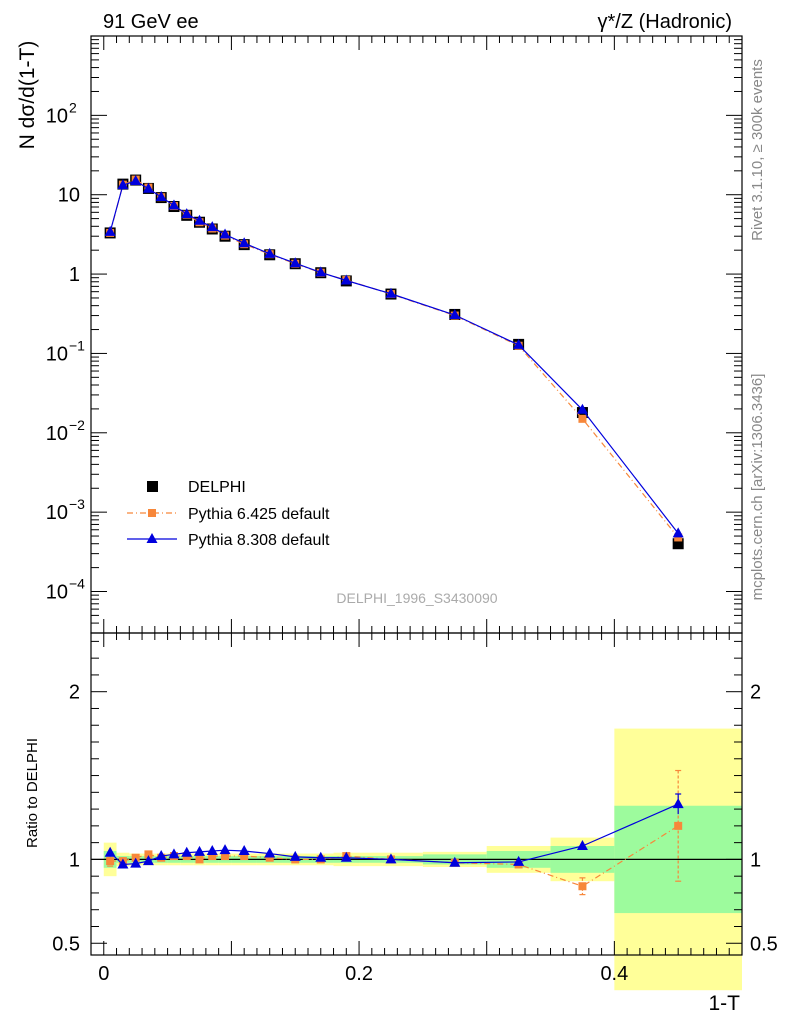  I want to click on ratio-y-tick-label: 1, so click(74, 860).